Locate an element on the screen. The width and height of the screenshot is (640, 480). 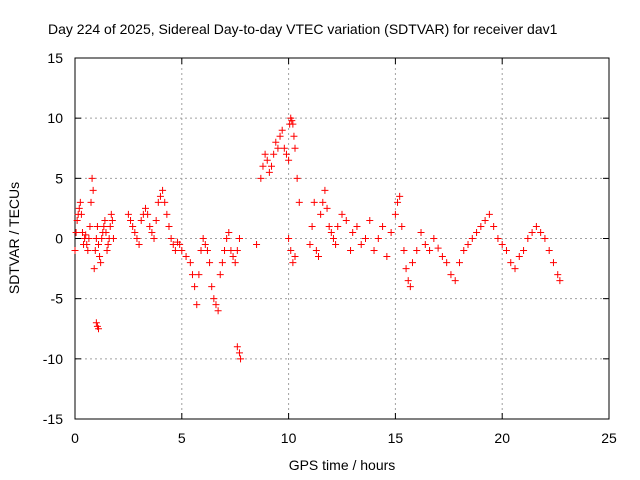
y-tick-labels: -15 -10 -5 0 5 10 15 is located at coordinates (53, 238).